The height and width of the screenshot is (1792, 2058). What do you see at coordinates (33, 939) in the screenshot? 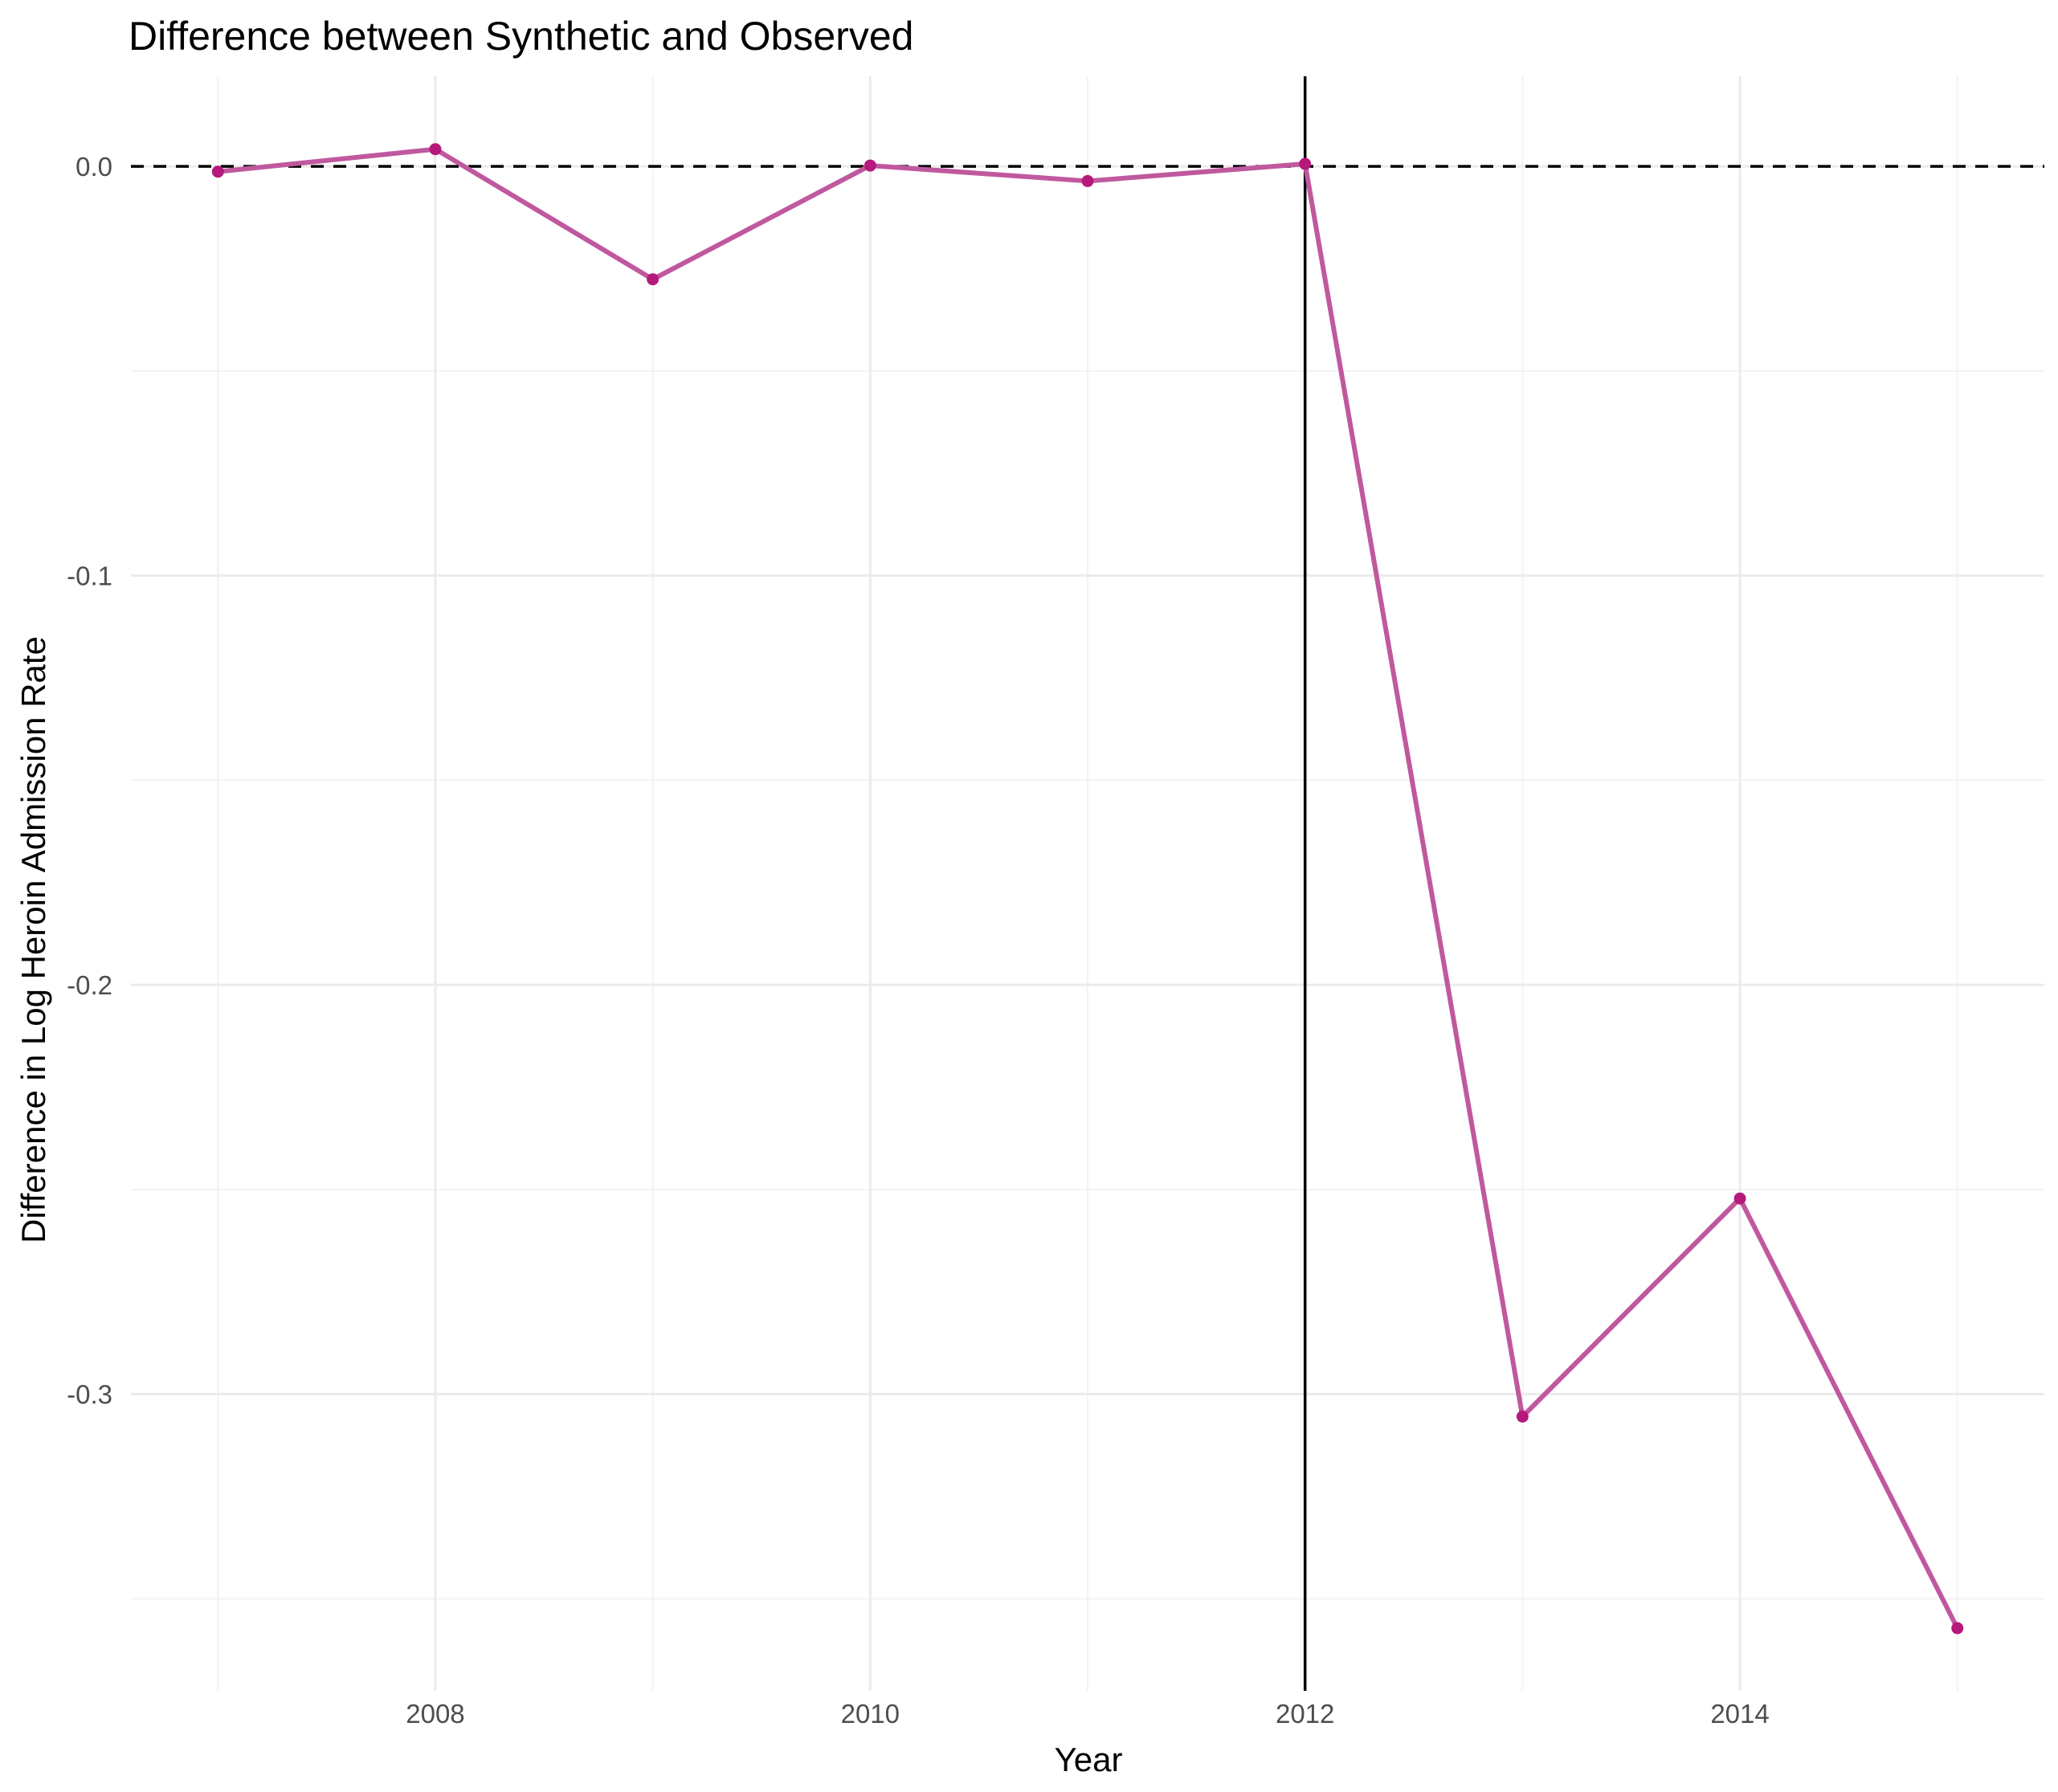
I see `y-axis-title: Difference in Log Heroin Admission Rate` at bounding box center [33, 939].